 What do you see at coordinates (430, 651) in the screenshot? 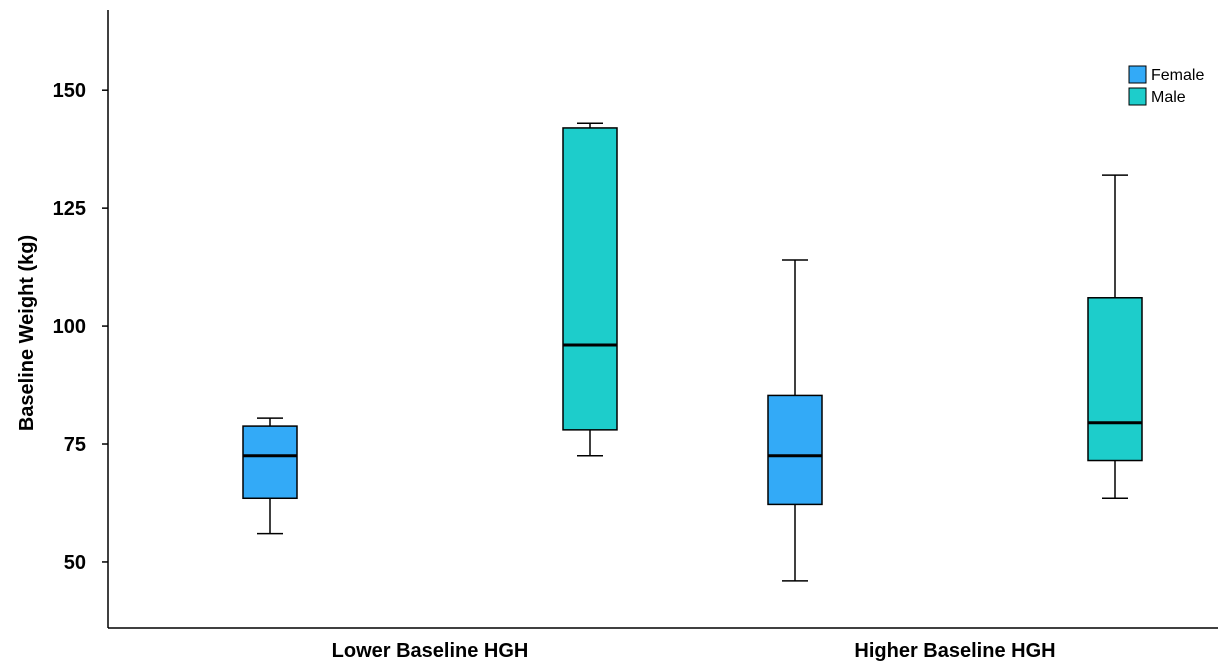
I see `x-category-label: Lower Baseline HGH` at bounding box center [430, 651].